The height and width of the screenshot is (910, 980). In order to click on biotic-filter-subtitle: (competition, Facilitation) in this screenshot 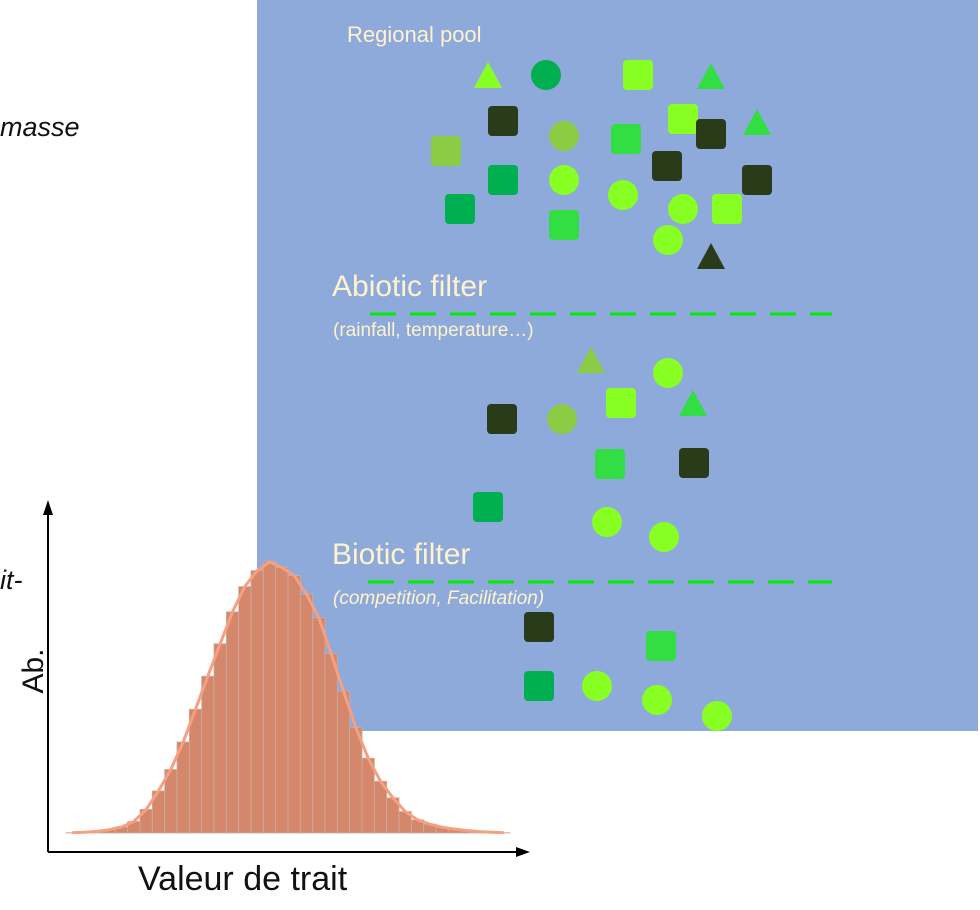, I will do `click(439, 598)`.